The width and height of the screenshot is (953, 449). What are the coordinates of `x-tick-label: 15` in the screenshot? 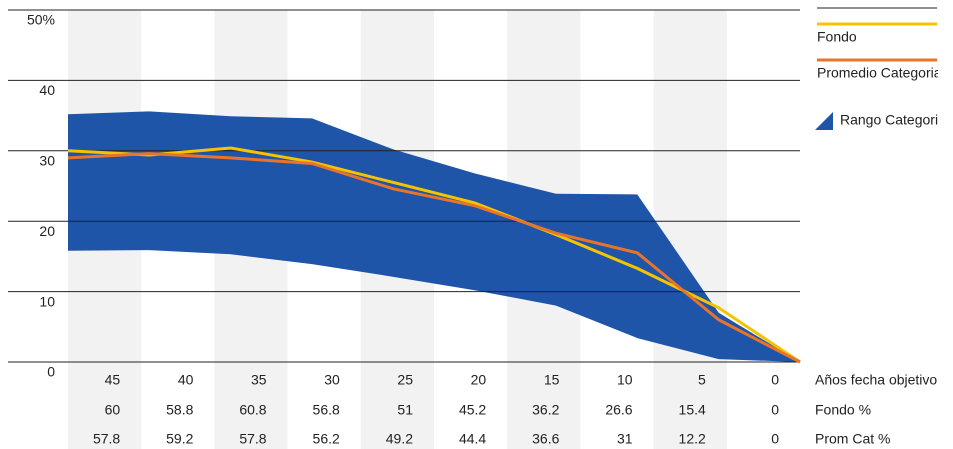 It's located at (552, 380).